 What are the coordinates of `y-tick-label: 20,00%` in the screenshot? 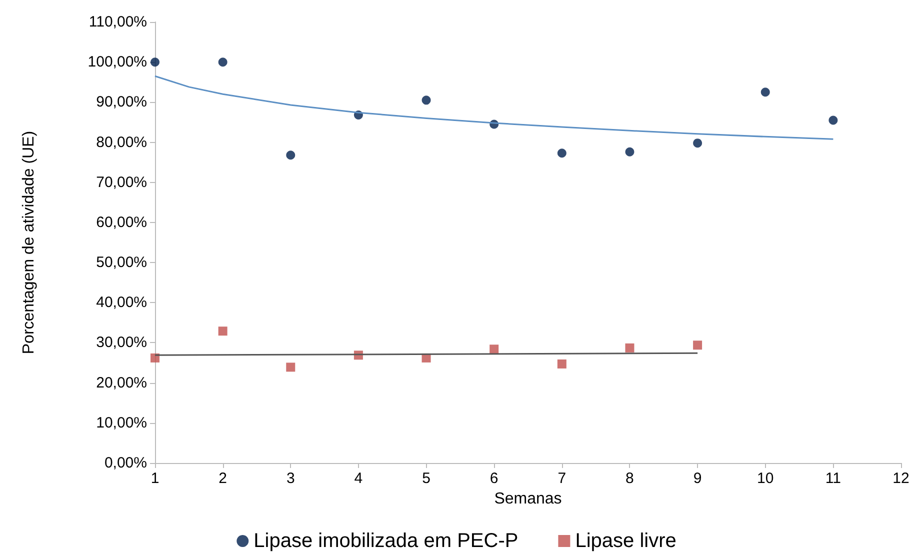 It's located at (121, 383).